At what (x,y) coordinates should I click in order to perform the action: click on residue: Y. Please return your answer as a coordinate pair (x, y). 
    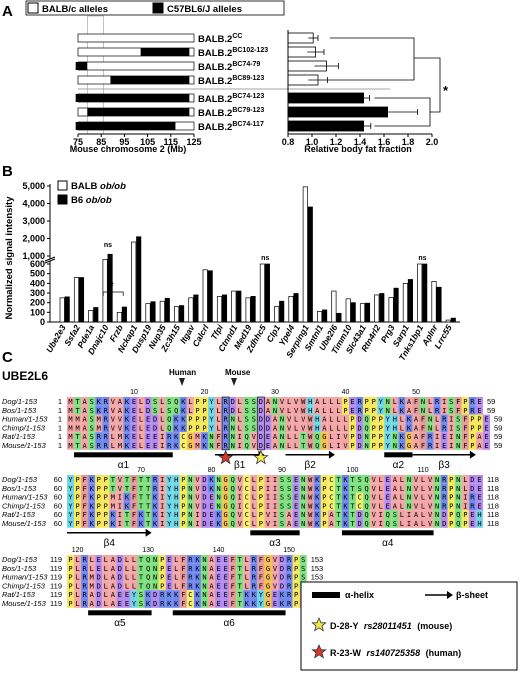
    Looking at the image, I should click on (381, 411).